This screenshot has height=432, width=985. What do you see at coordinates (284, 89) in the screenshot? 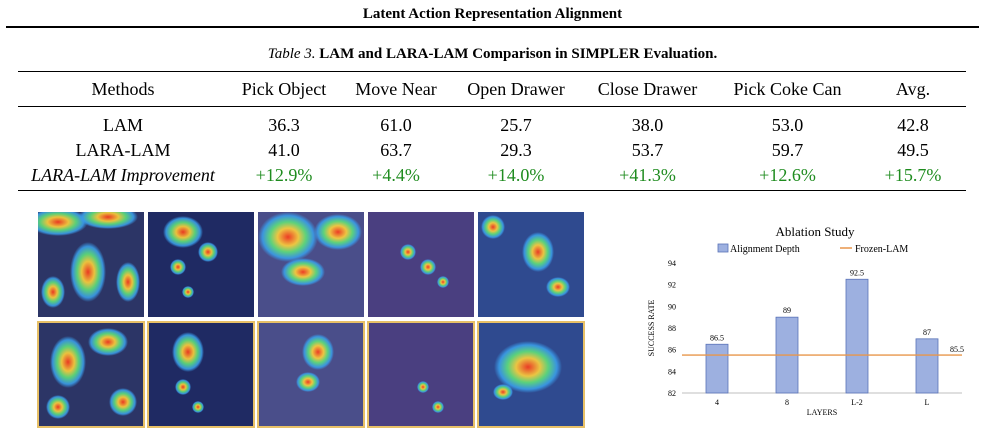
I see `col-pick-object: Pick Object` at bounding box center [284, 89].